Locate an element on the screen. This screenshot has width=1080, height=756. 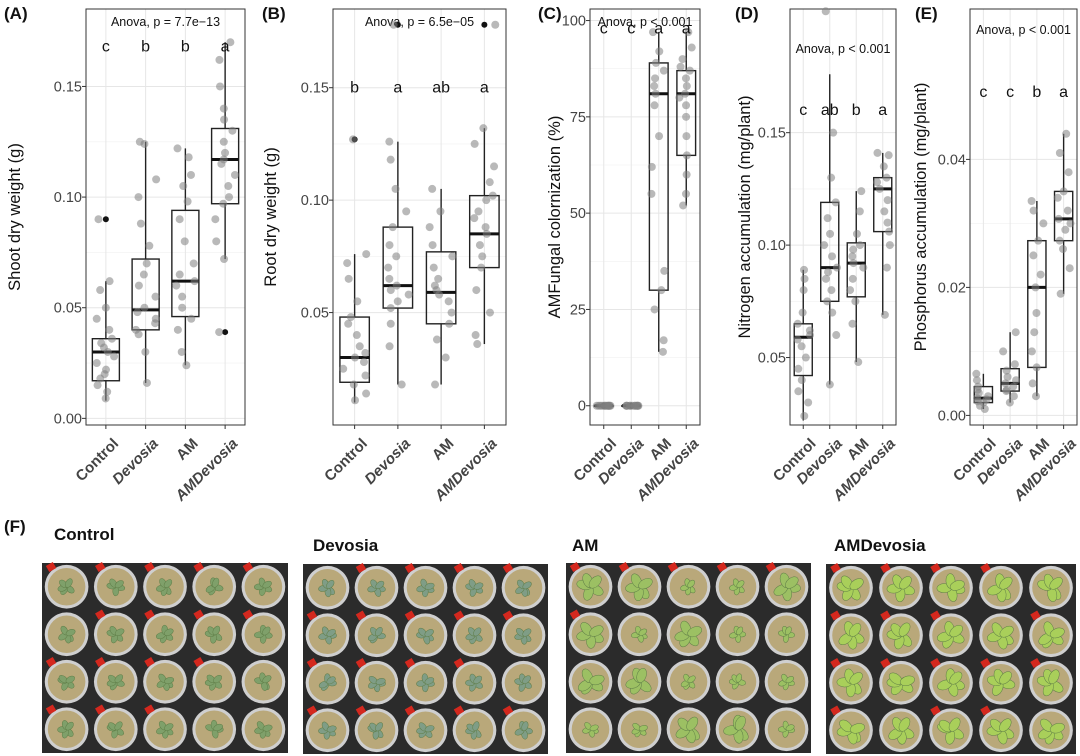
y-tick-label: 0.10 is located at coordinates (772, 246).